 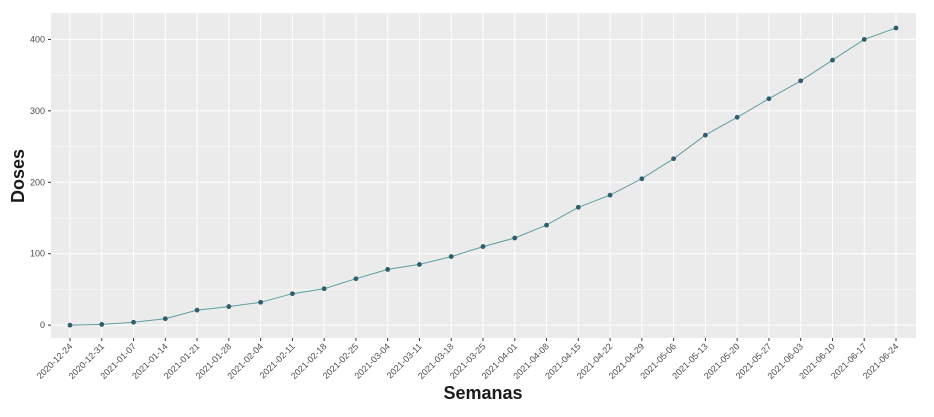 What do you see at coordinates (482, 393) in the screenshot?
I see `x-axis-title: Semanas` at bounding box center [482, 393].